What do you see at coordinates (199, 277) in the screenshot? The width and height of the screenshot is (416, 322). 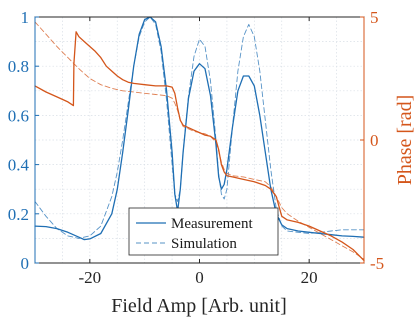 I see `x-axis-tick-label: 0` at bounding box center [199, 277].